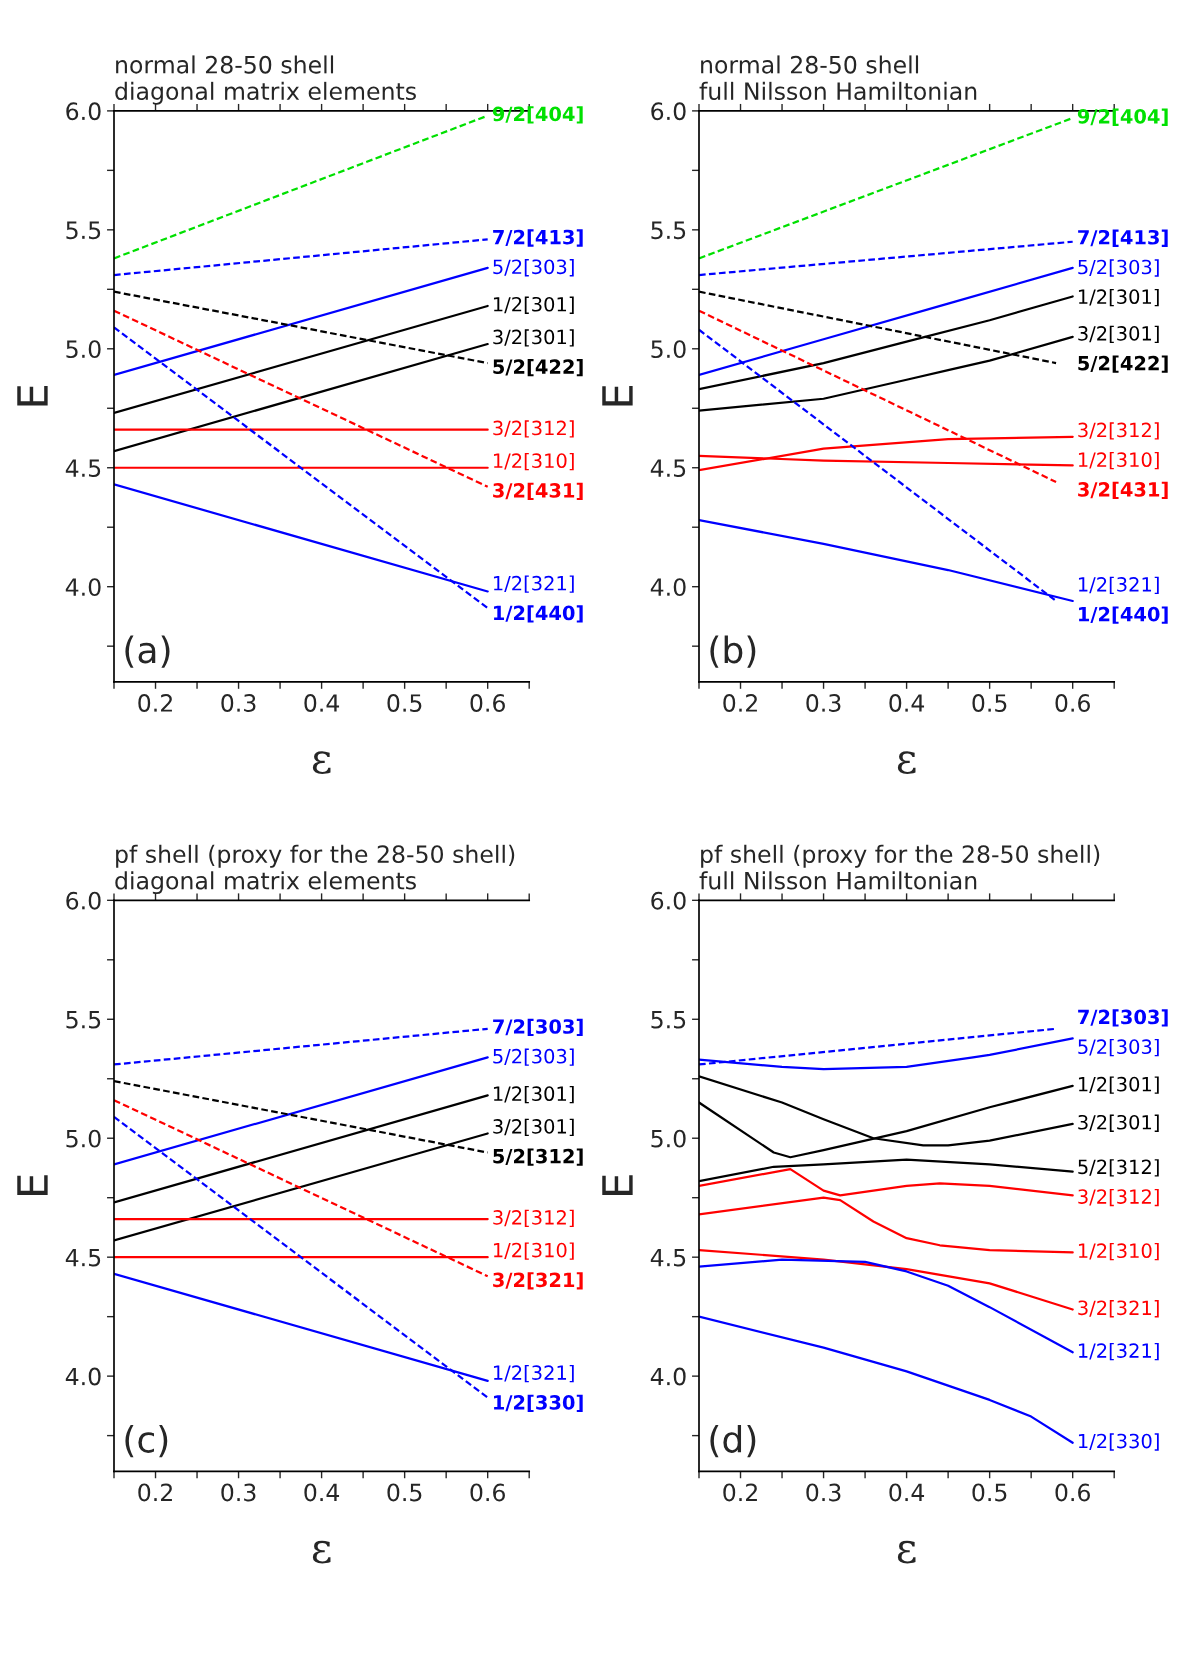 This screenshot has width=1200, height=1655. I want to click on annotation: (c), so click(146, 1441).